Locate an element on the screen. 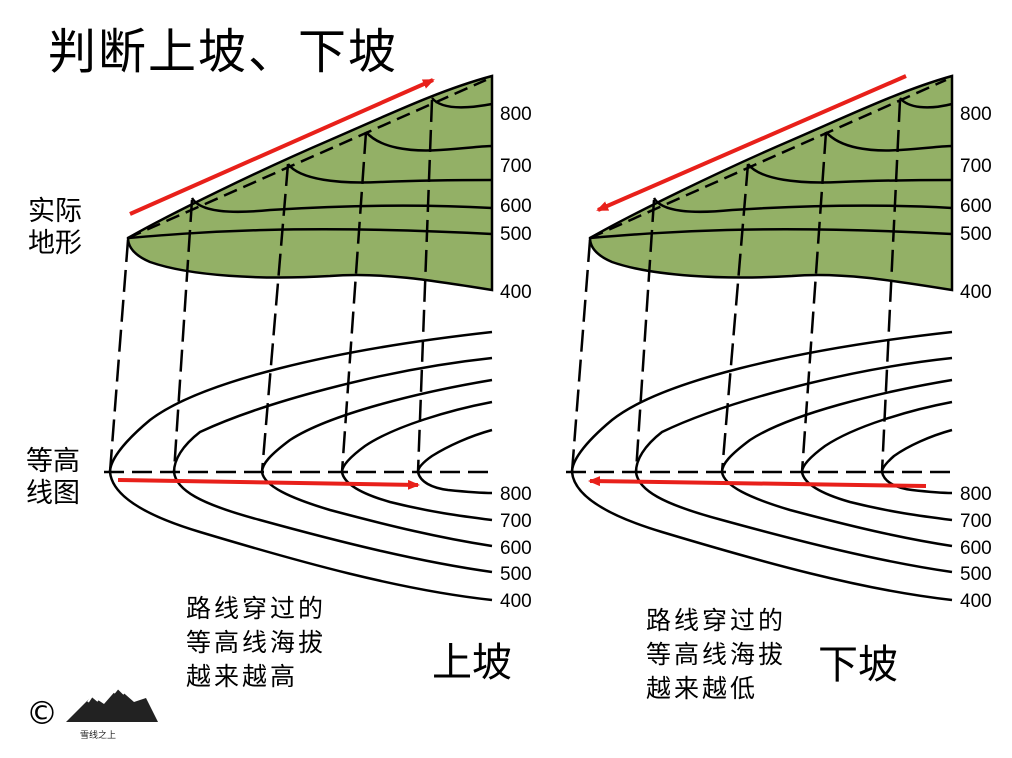 This screenshot has height=758, width=1012. left-elevation-labels: 800 700 600 500 400 800 700 600 500 400 is located at coordinates (516, 358).